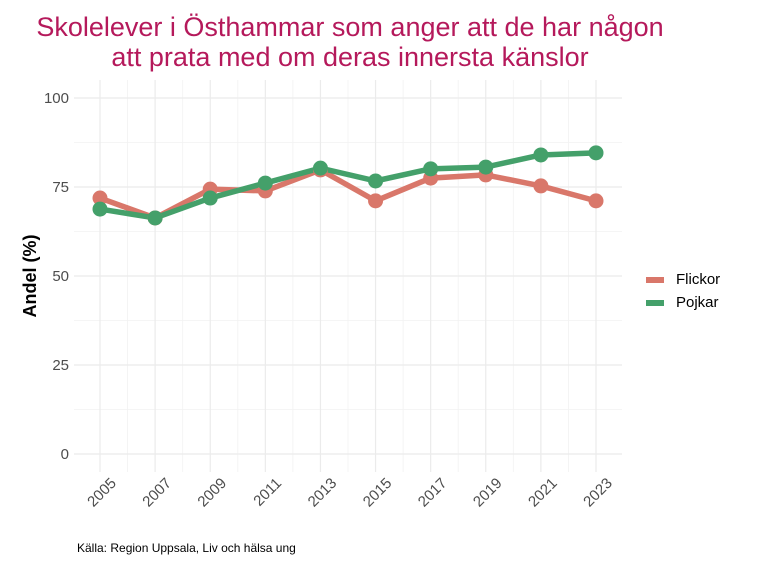  Describe the element at coordinates (155, 218) in the screenshot. I see `data-point-pojkar-2007` at that location.